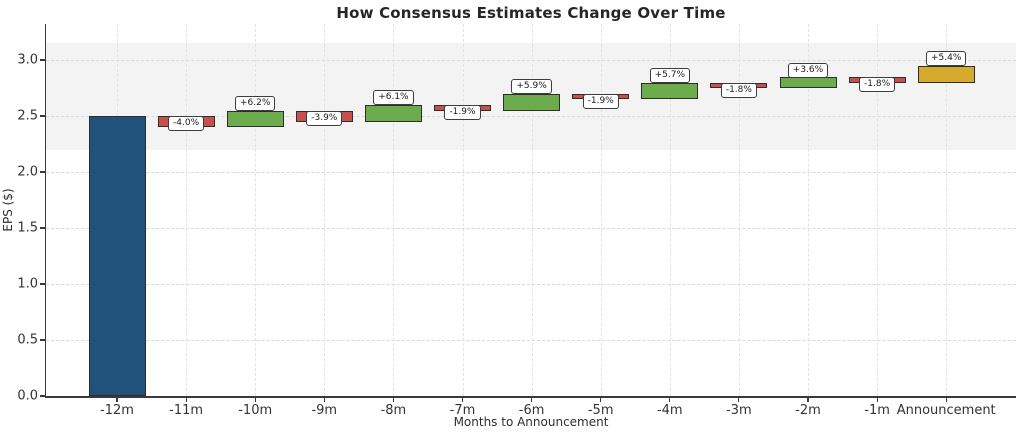  Describe the element at coordinates (530, 397) in the screenshot. I see `x-axis-spine` at that location.